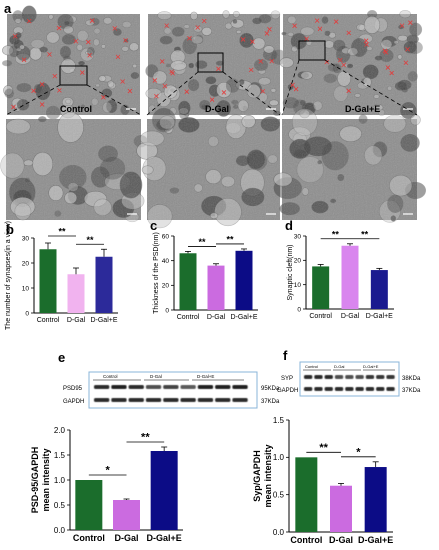  What do you see at coordinates (279, 457) in the screenshot?
I see `y-tick-label: 1.0` at bounding box center [279, 457].